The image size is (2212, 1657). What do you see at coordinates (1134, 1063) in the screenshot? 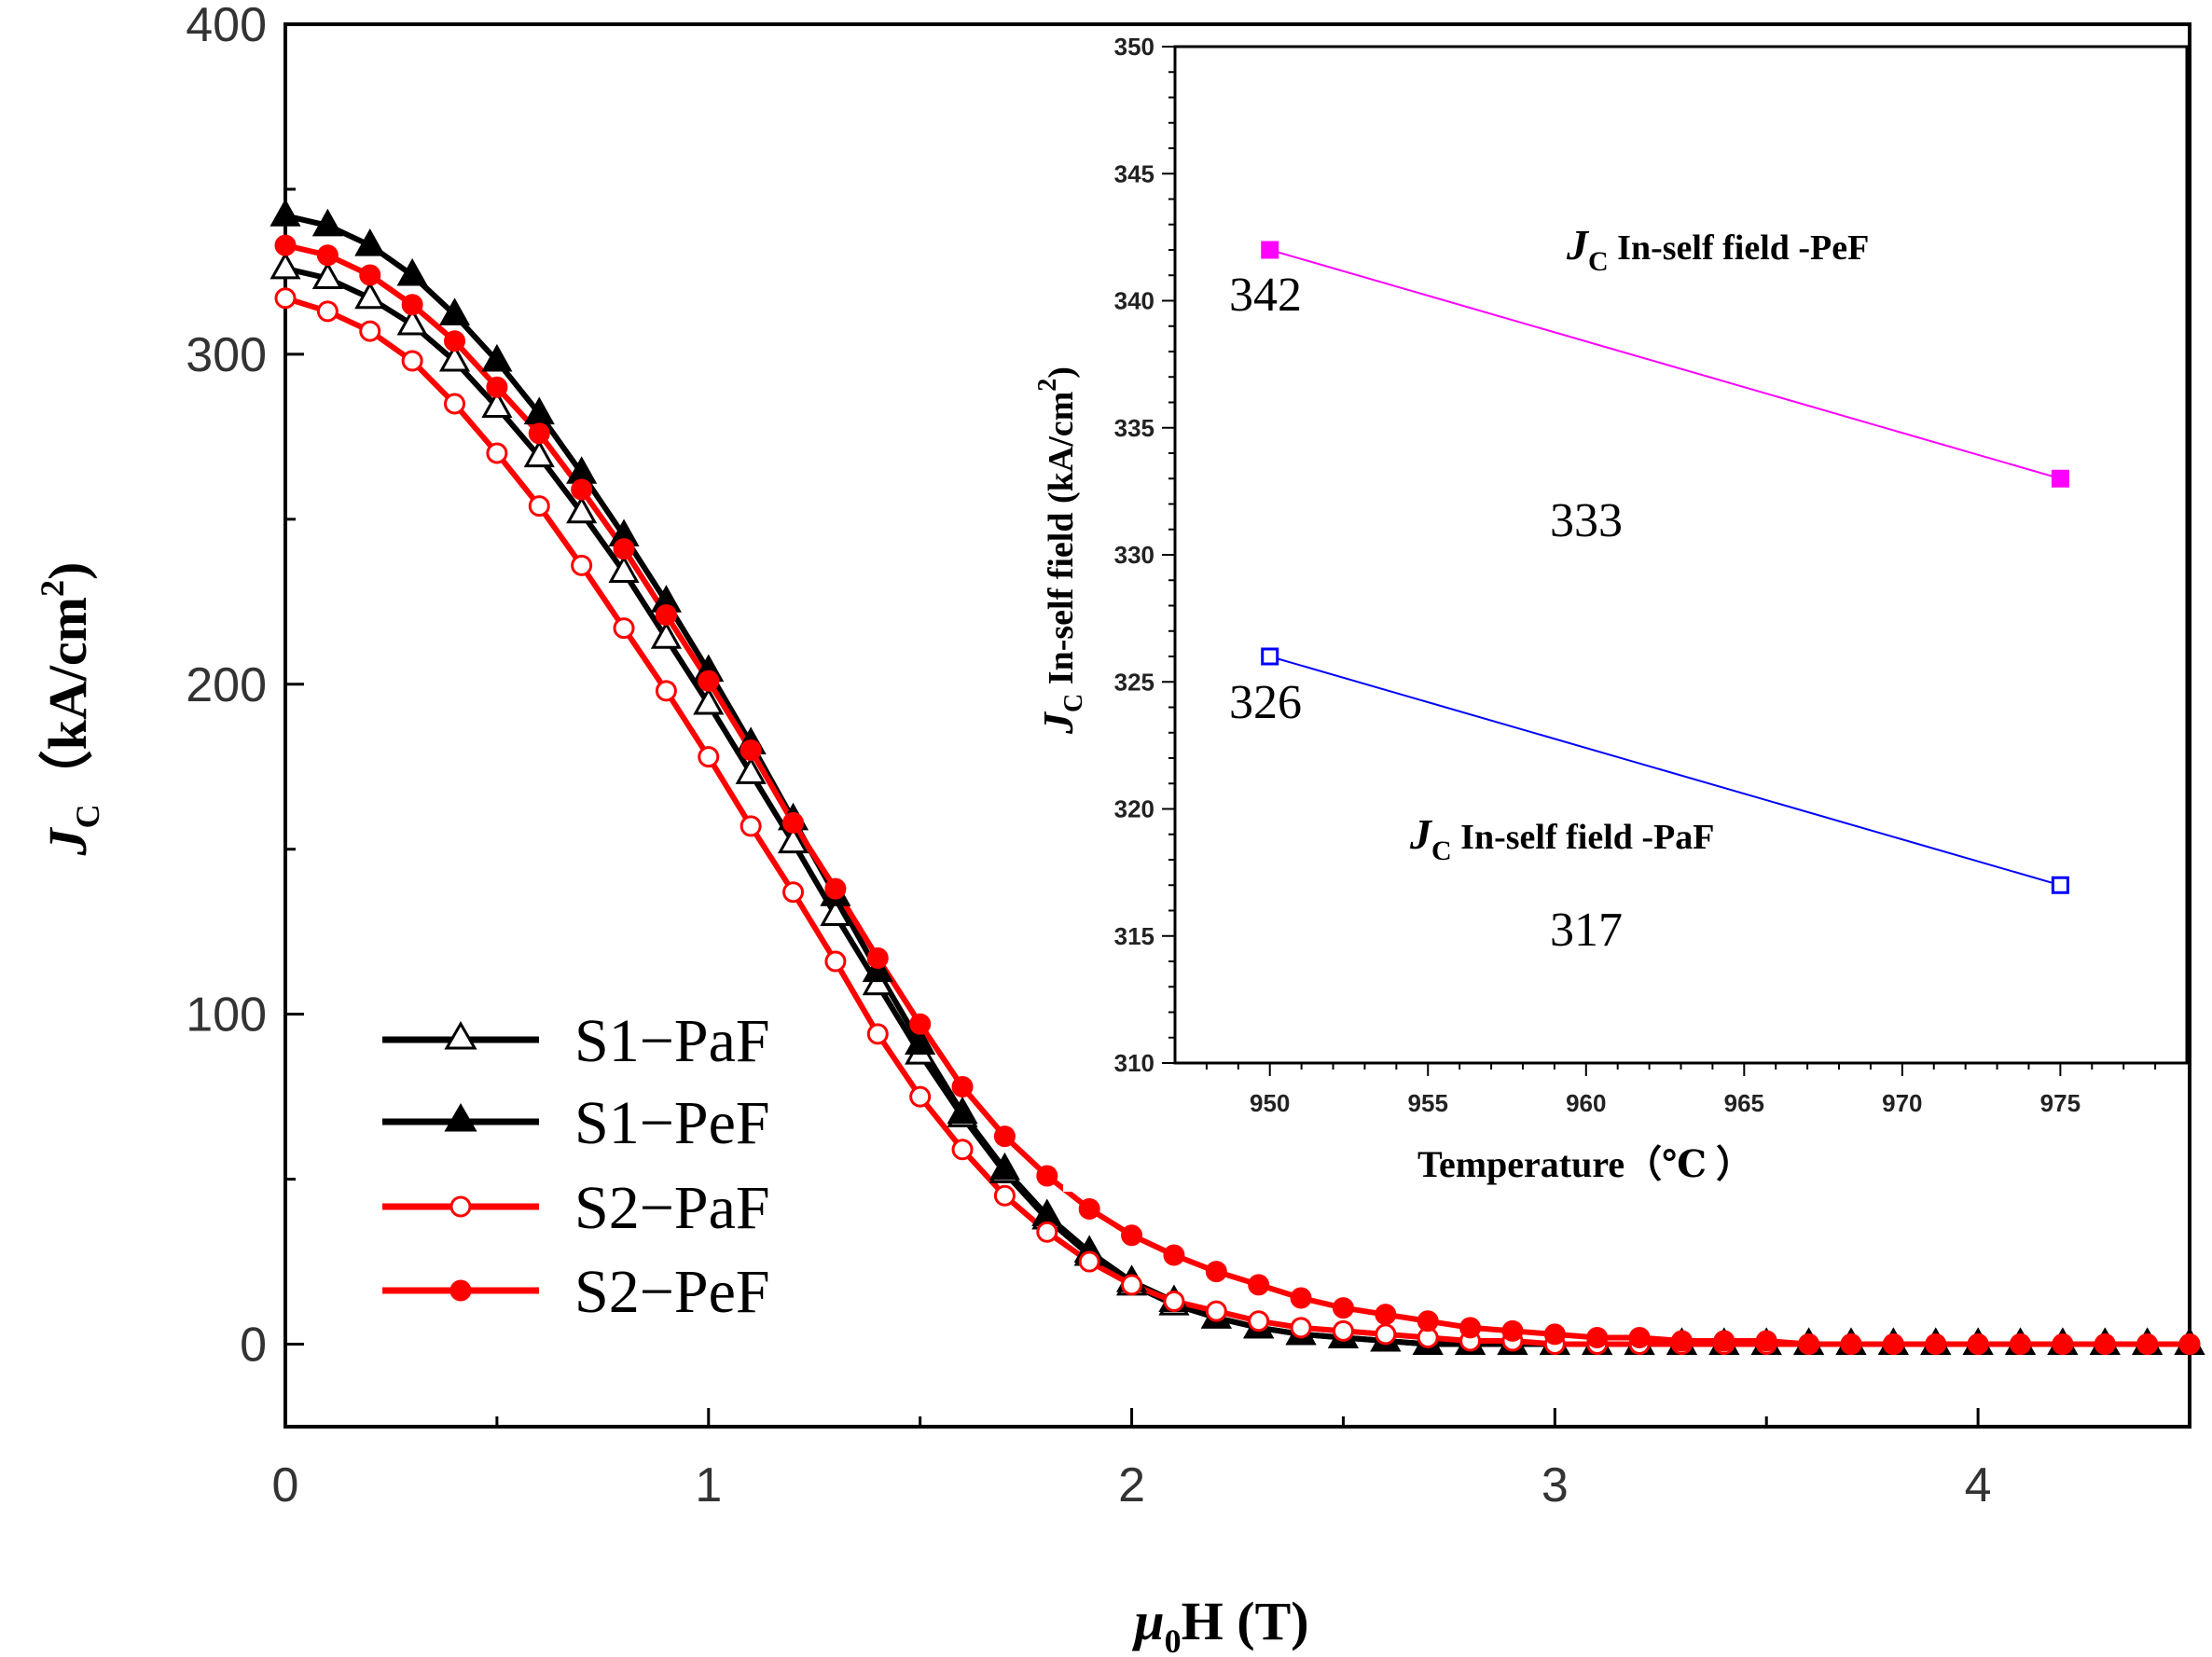
I see `inset-y-tick-label: 310` at bounding box center [1134, 1063].